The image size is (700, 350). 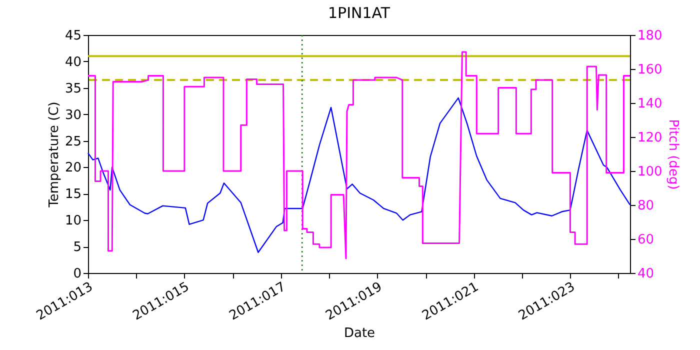 What do you see at coordinates (77, 274) in the screenshot?
I see `y-tick-label: 0` at bounding box center [77, 274].